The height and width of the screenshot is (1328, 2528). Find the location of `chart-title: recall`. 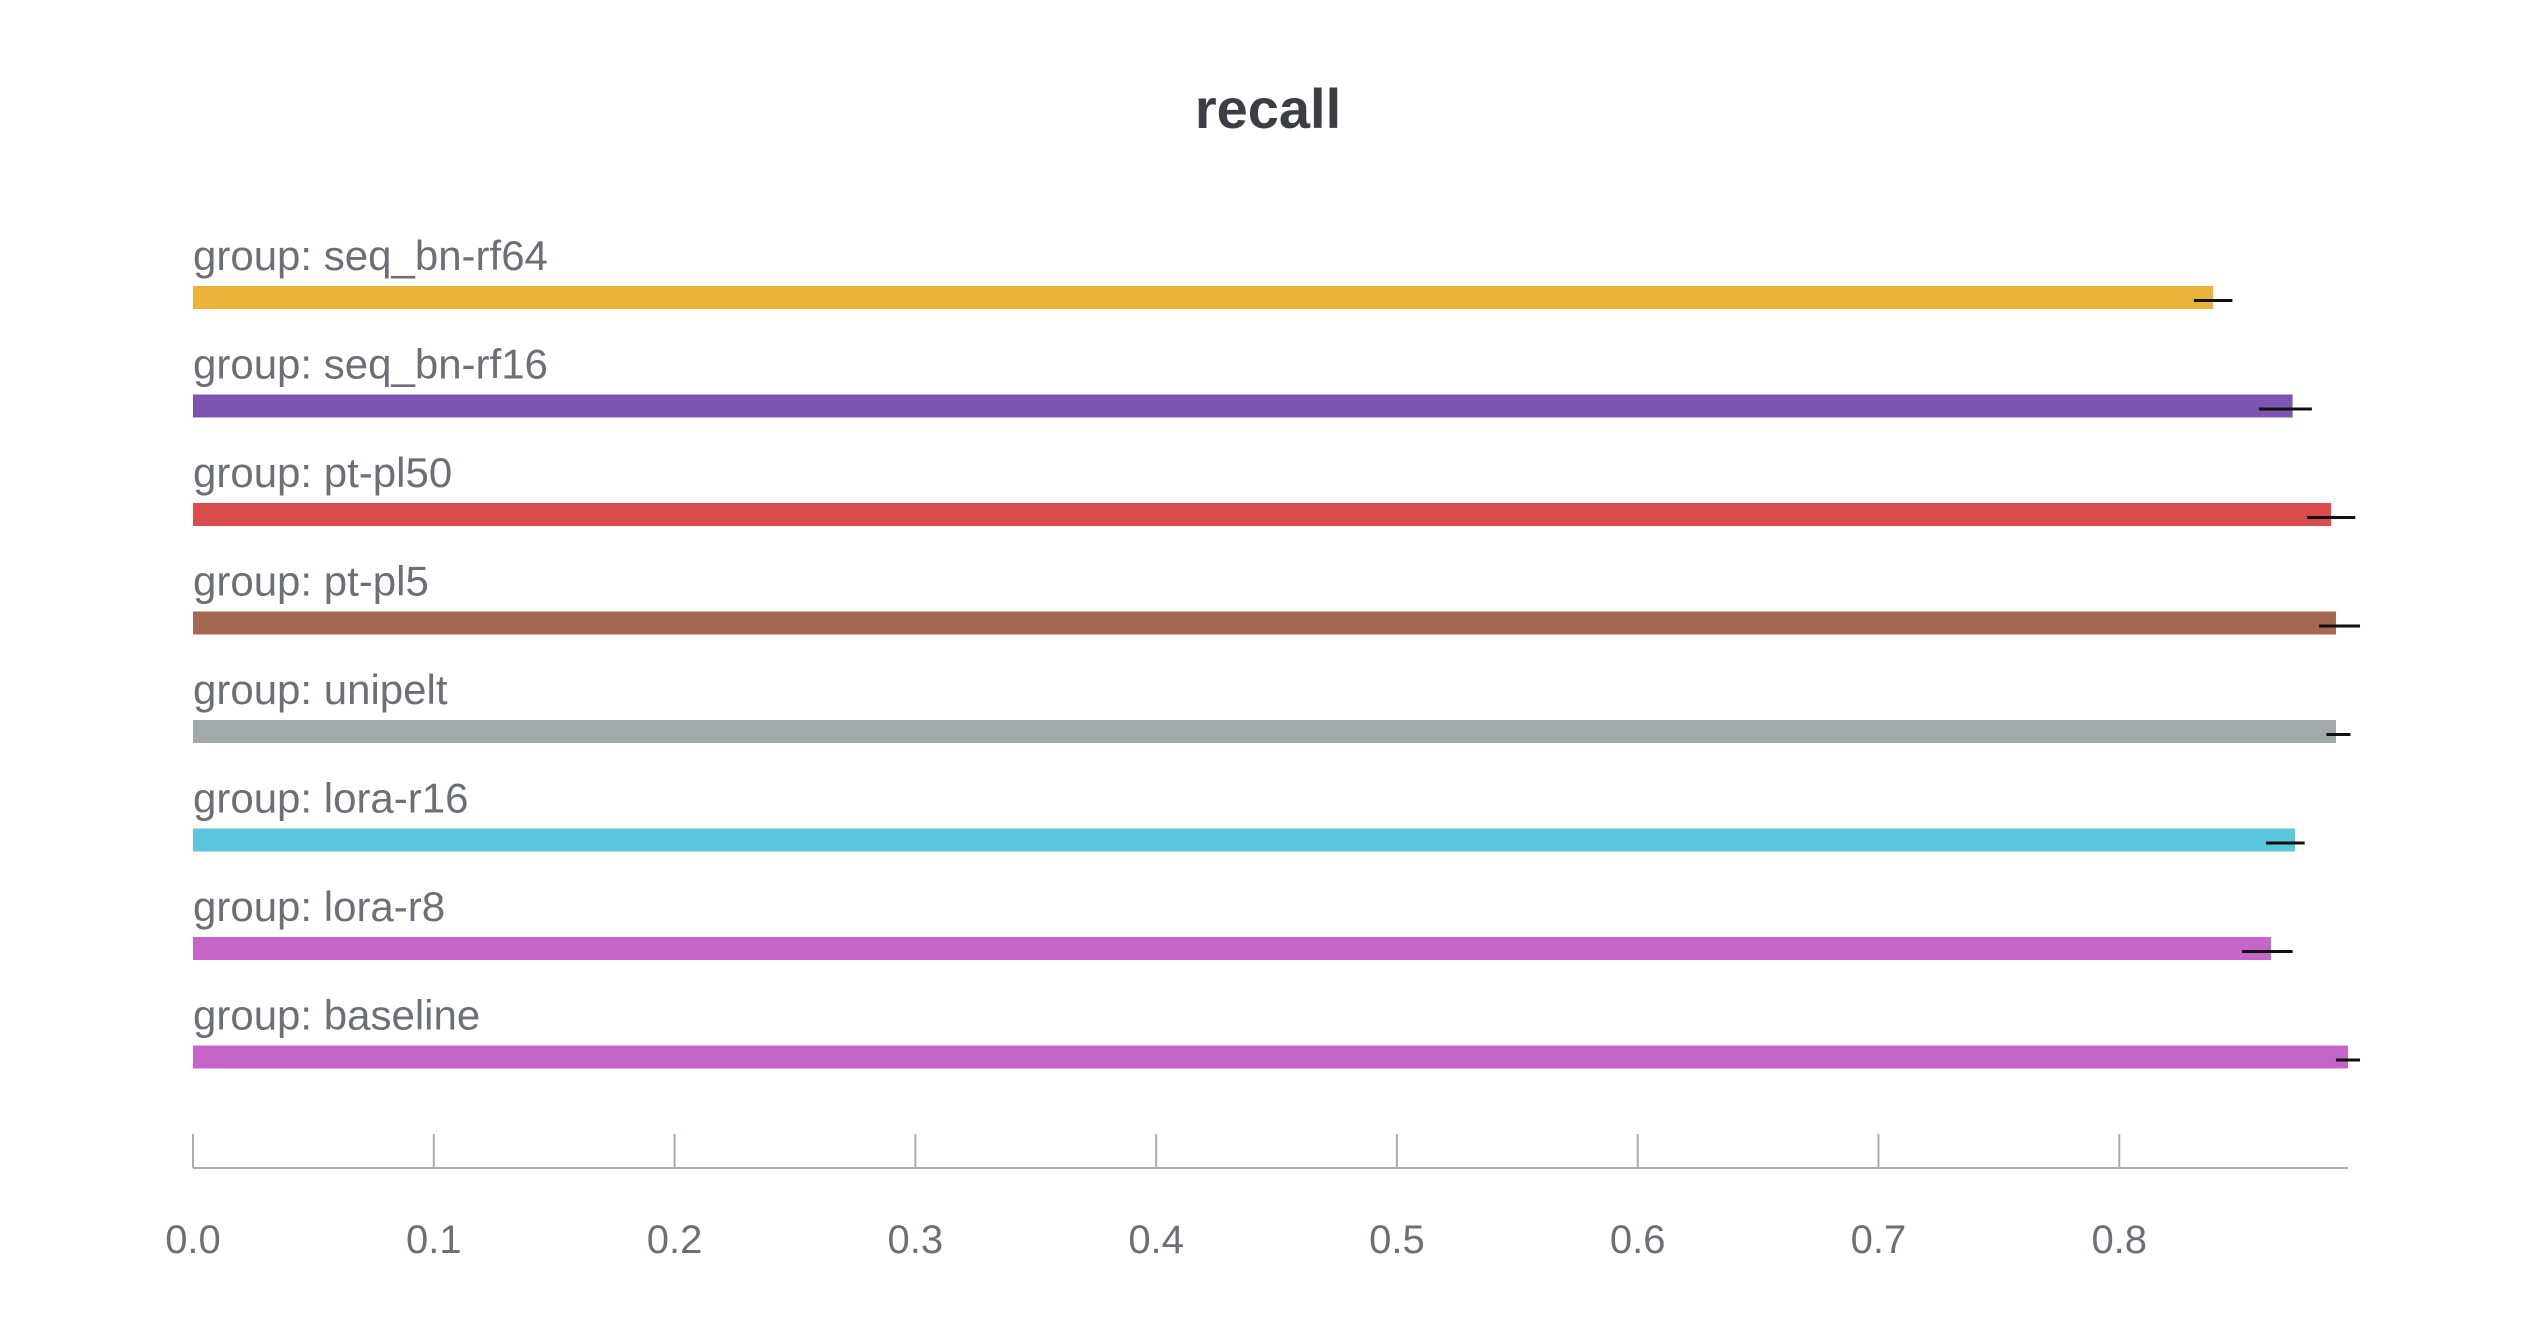

chart-title: recall is located at coordinates (1268, 108).